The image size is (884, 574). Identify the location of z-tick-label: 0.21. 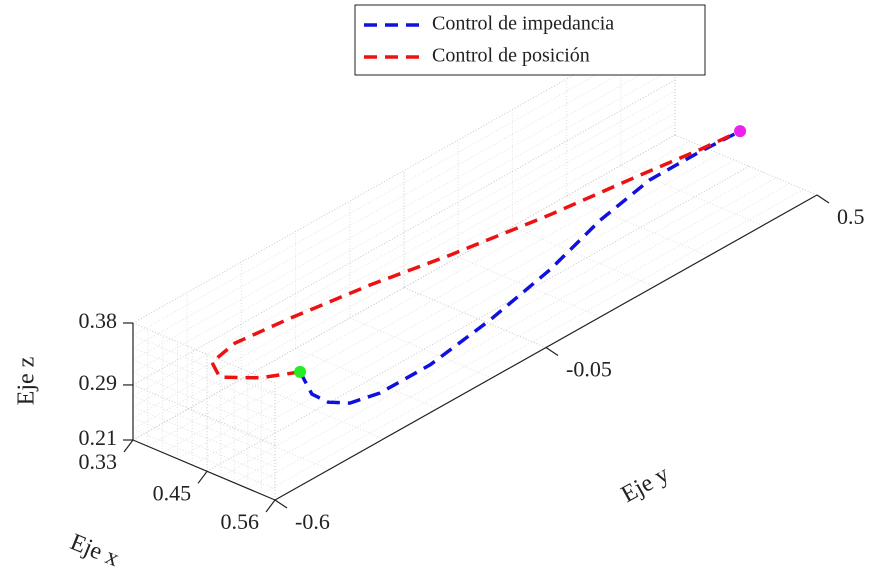
(98, 437).